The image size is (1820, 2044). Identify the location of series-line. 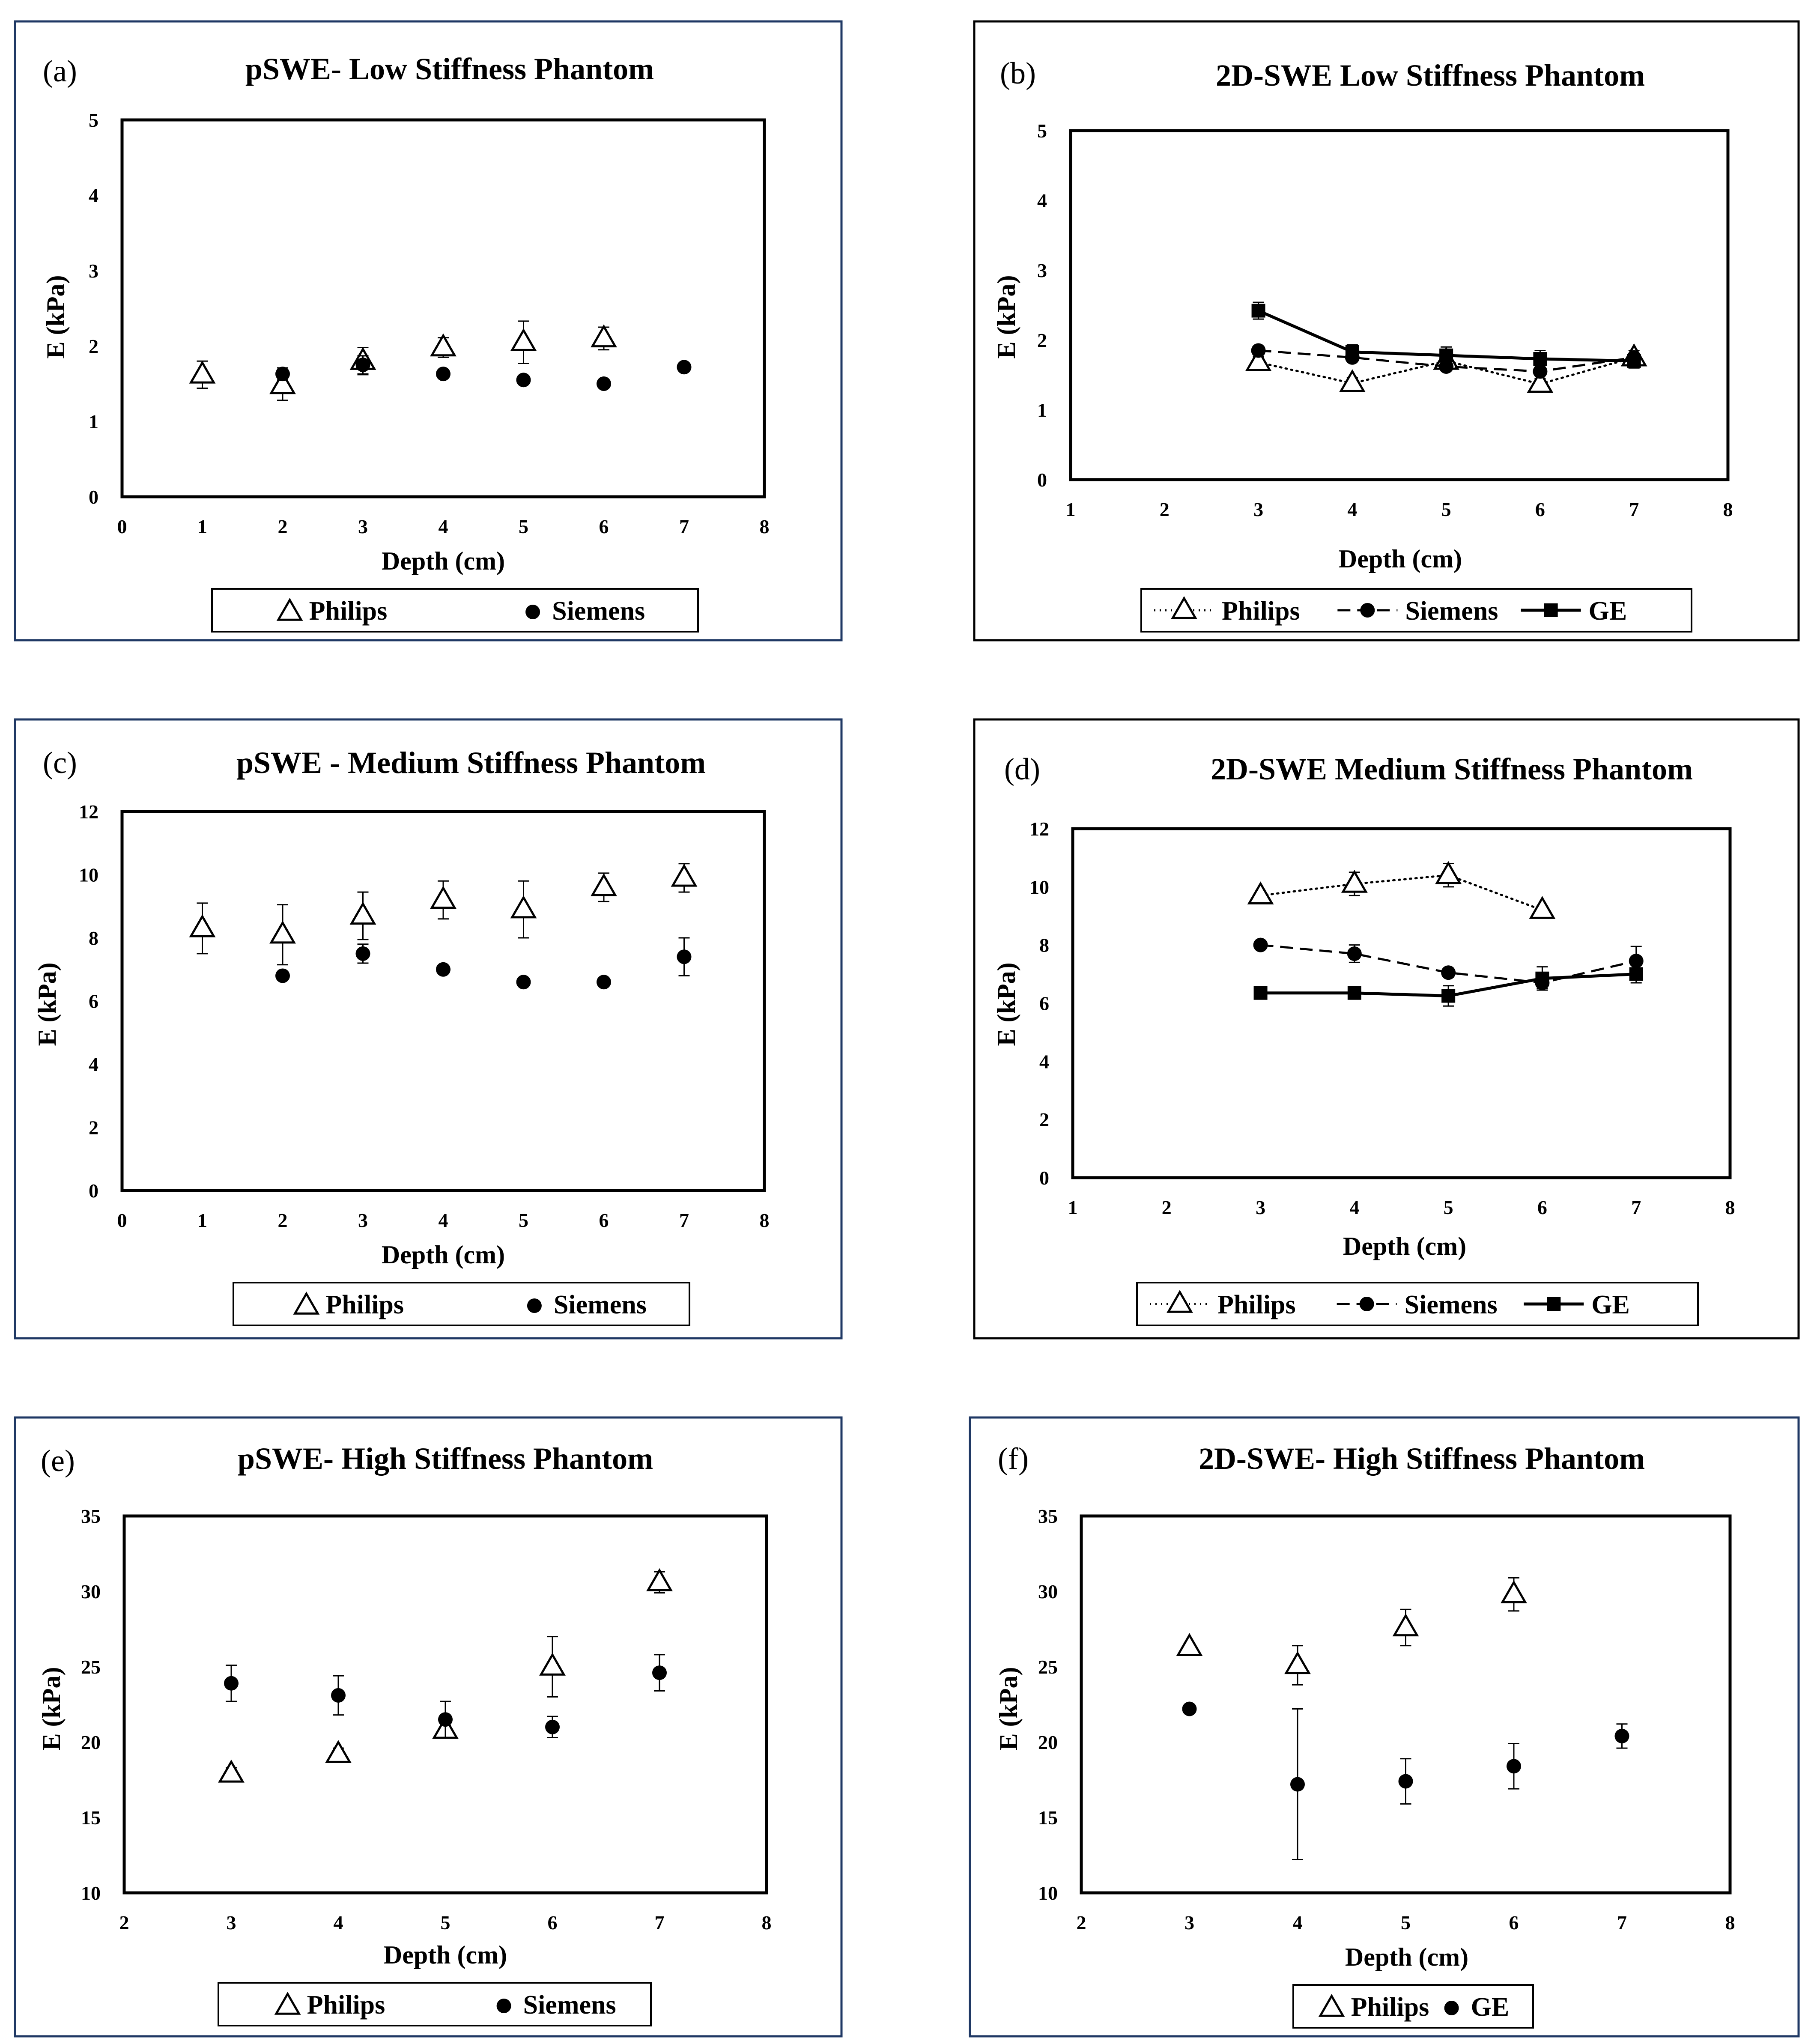
(1446, 370).